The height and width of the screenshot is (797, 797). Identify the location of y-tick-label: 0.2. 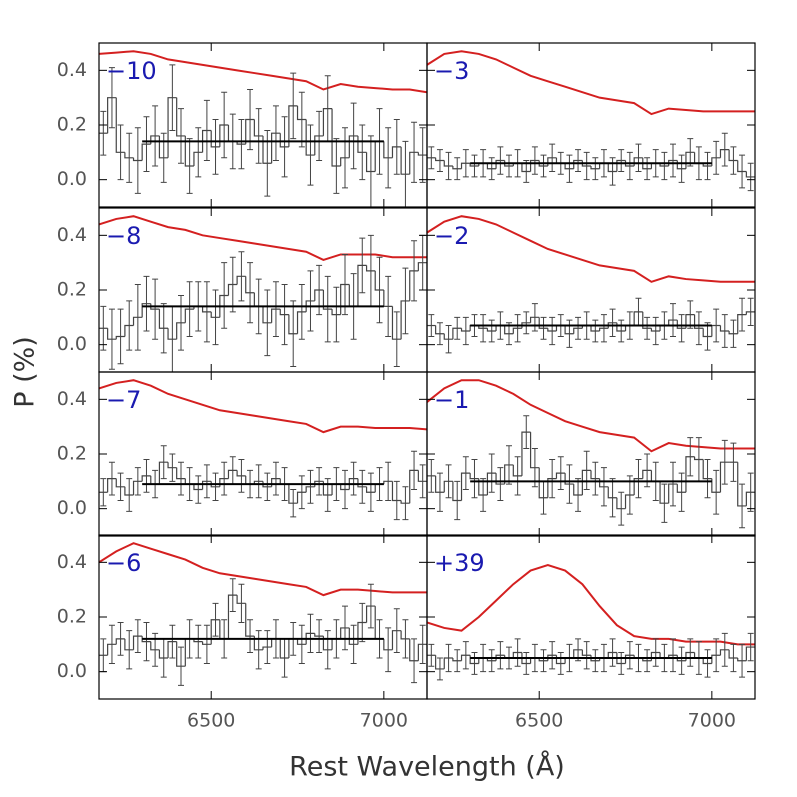
(72, 454).